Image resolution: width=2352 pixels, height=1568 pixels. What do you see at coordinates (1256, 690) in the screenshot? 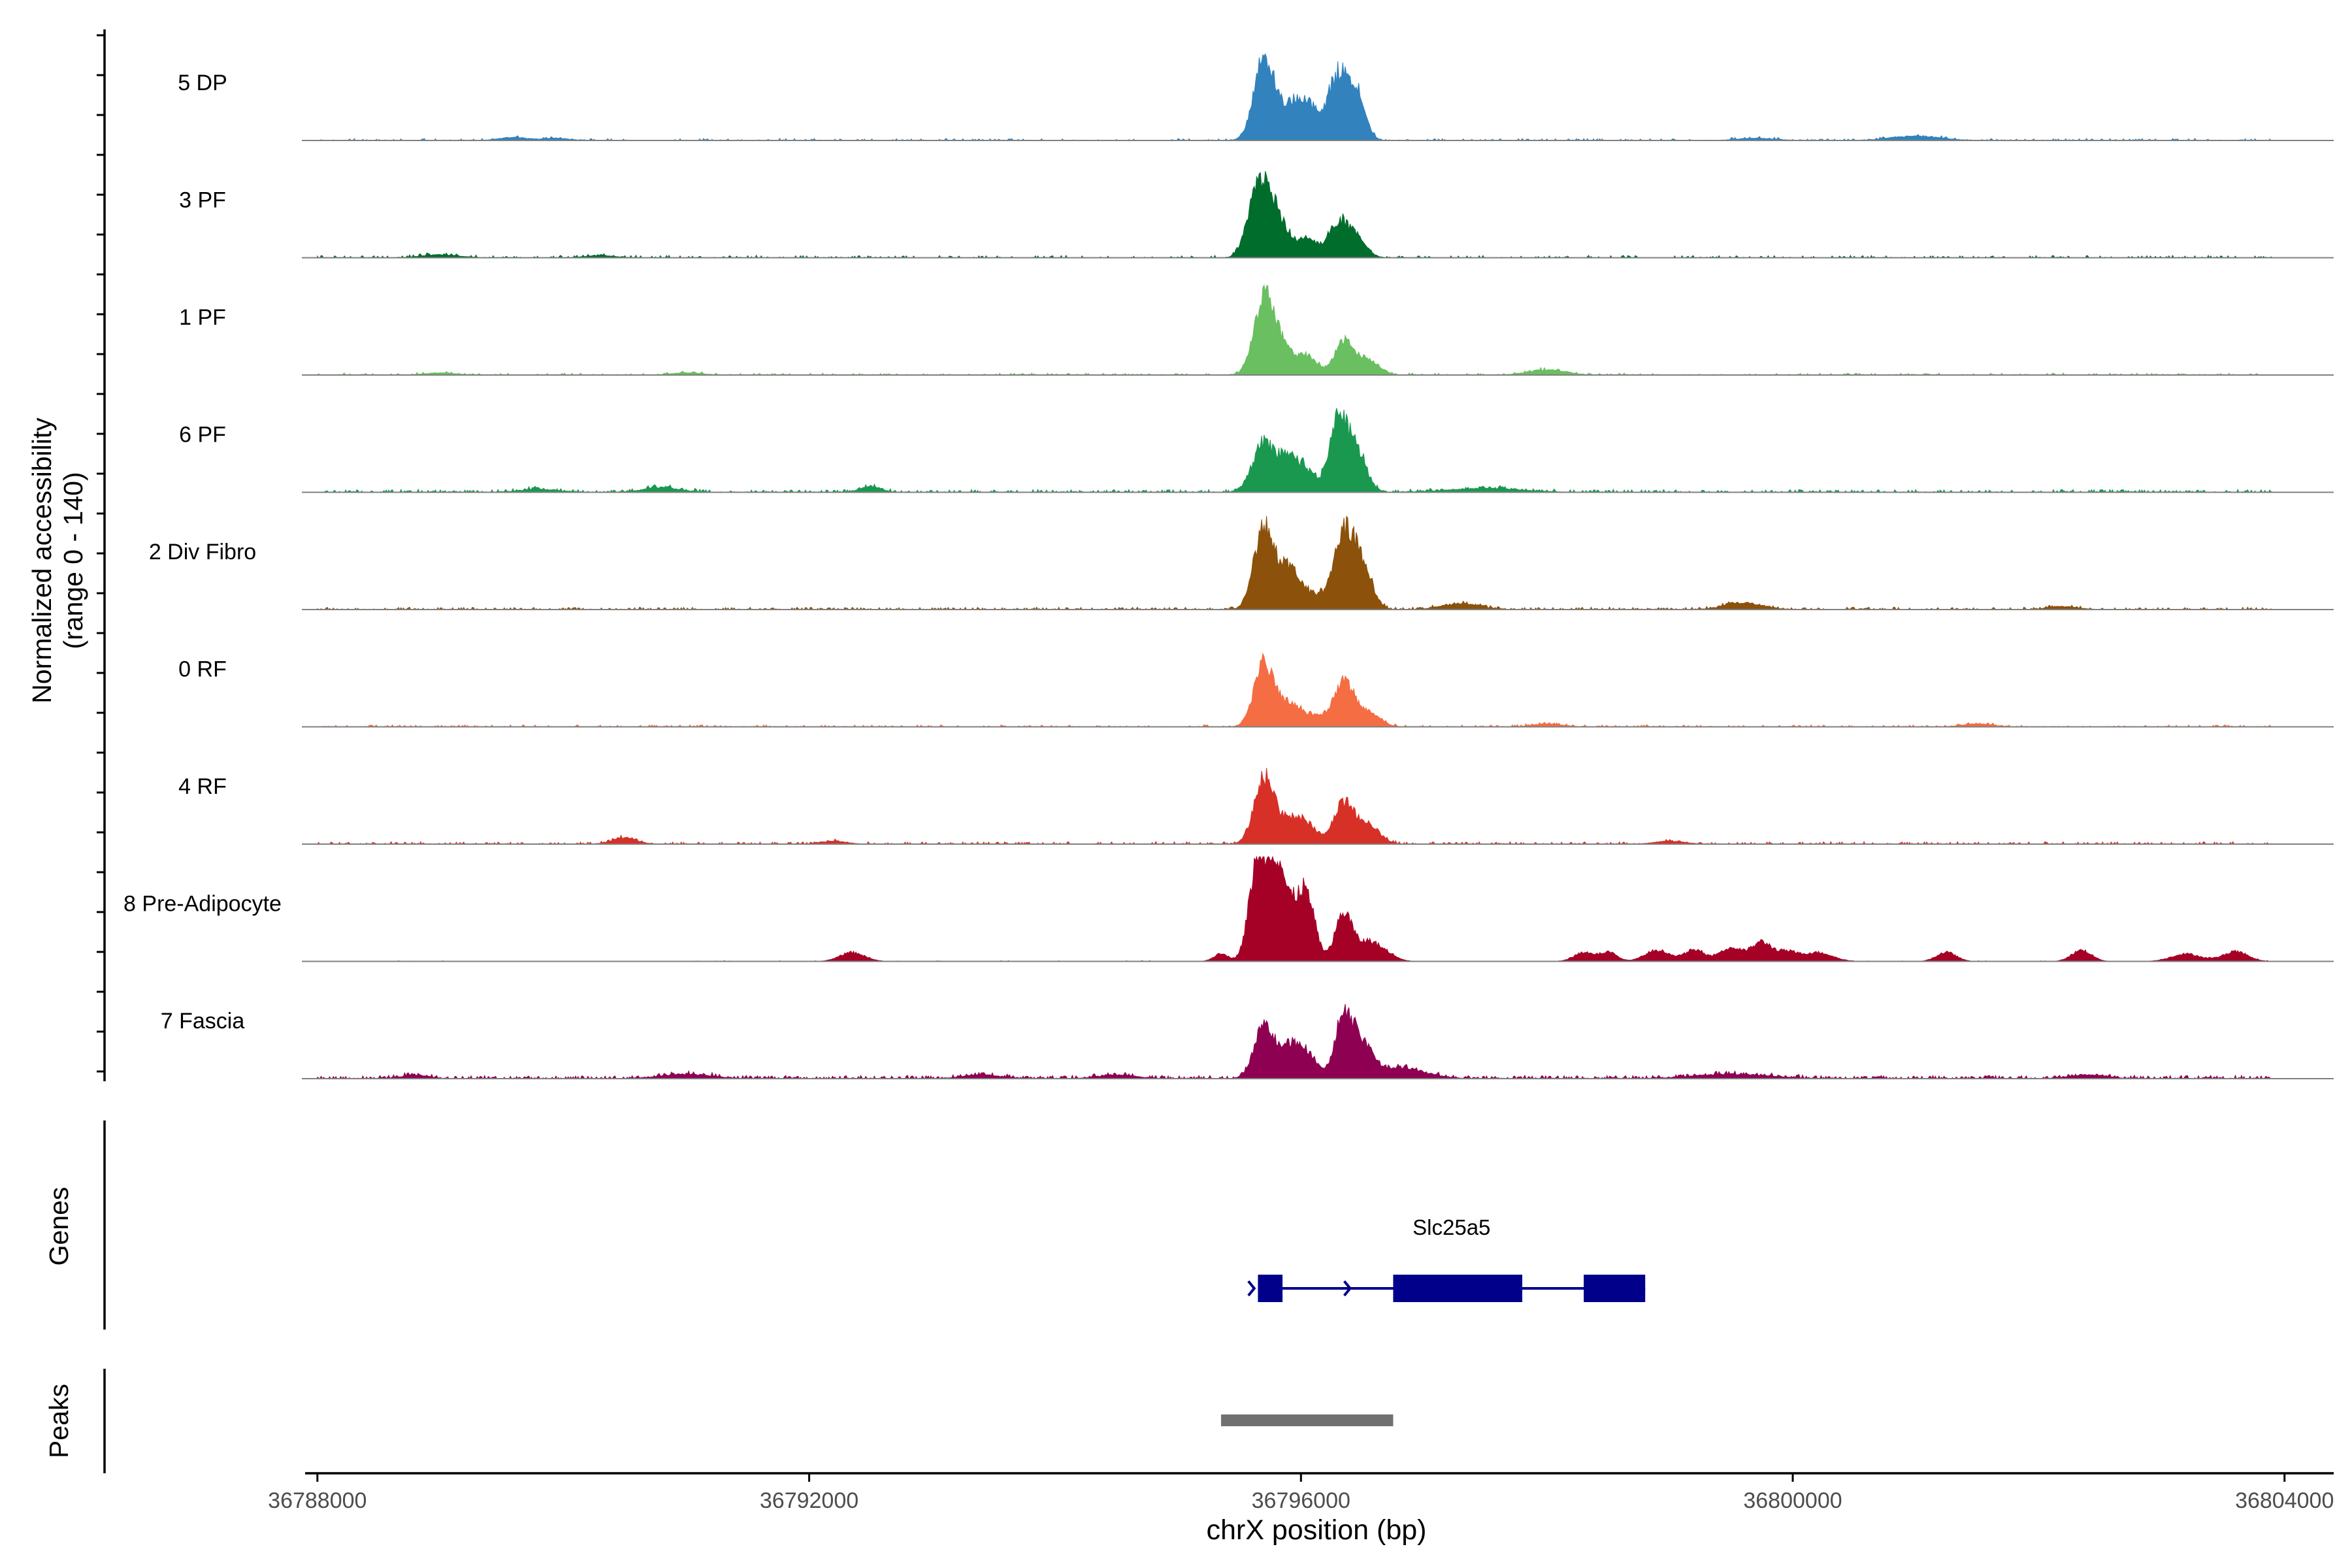
I see `track-0-rf: 0 RF` at bounding box center [1256, 690].